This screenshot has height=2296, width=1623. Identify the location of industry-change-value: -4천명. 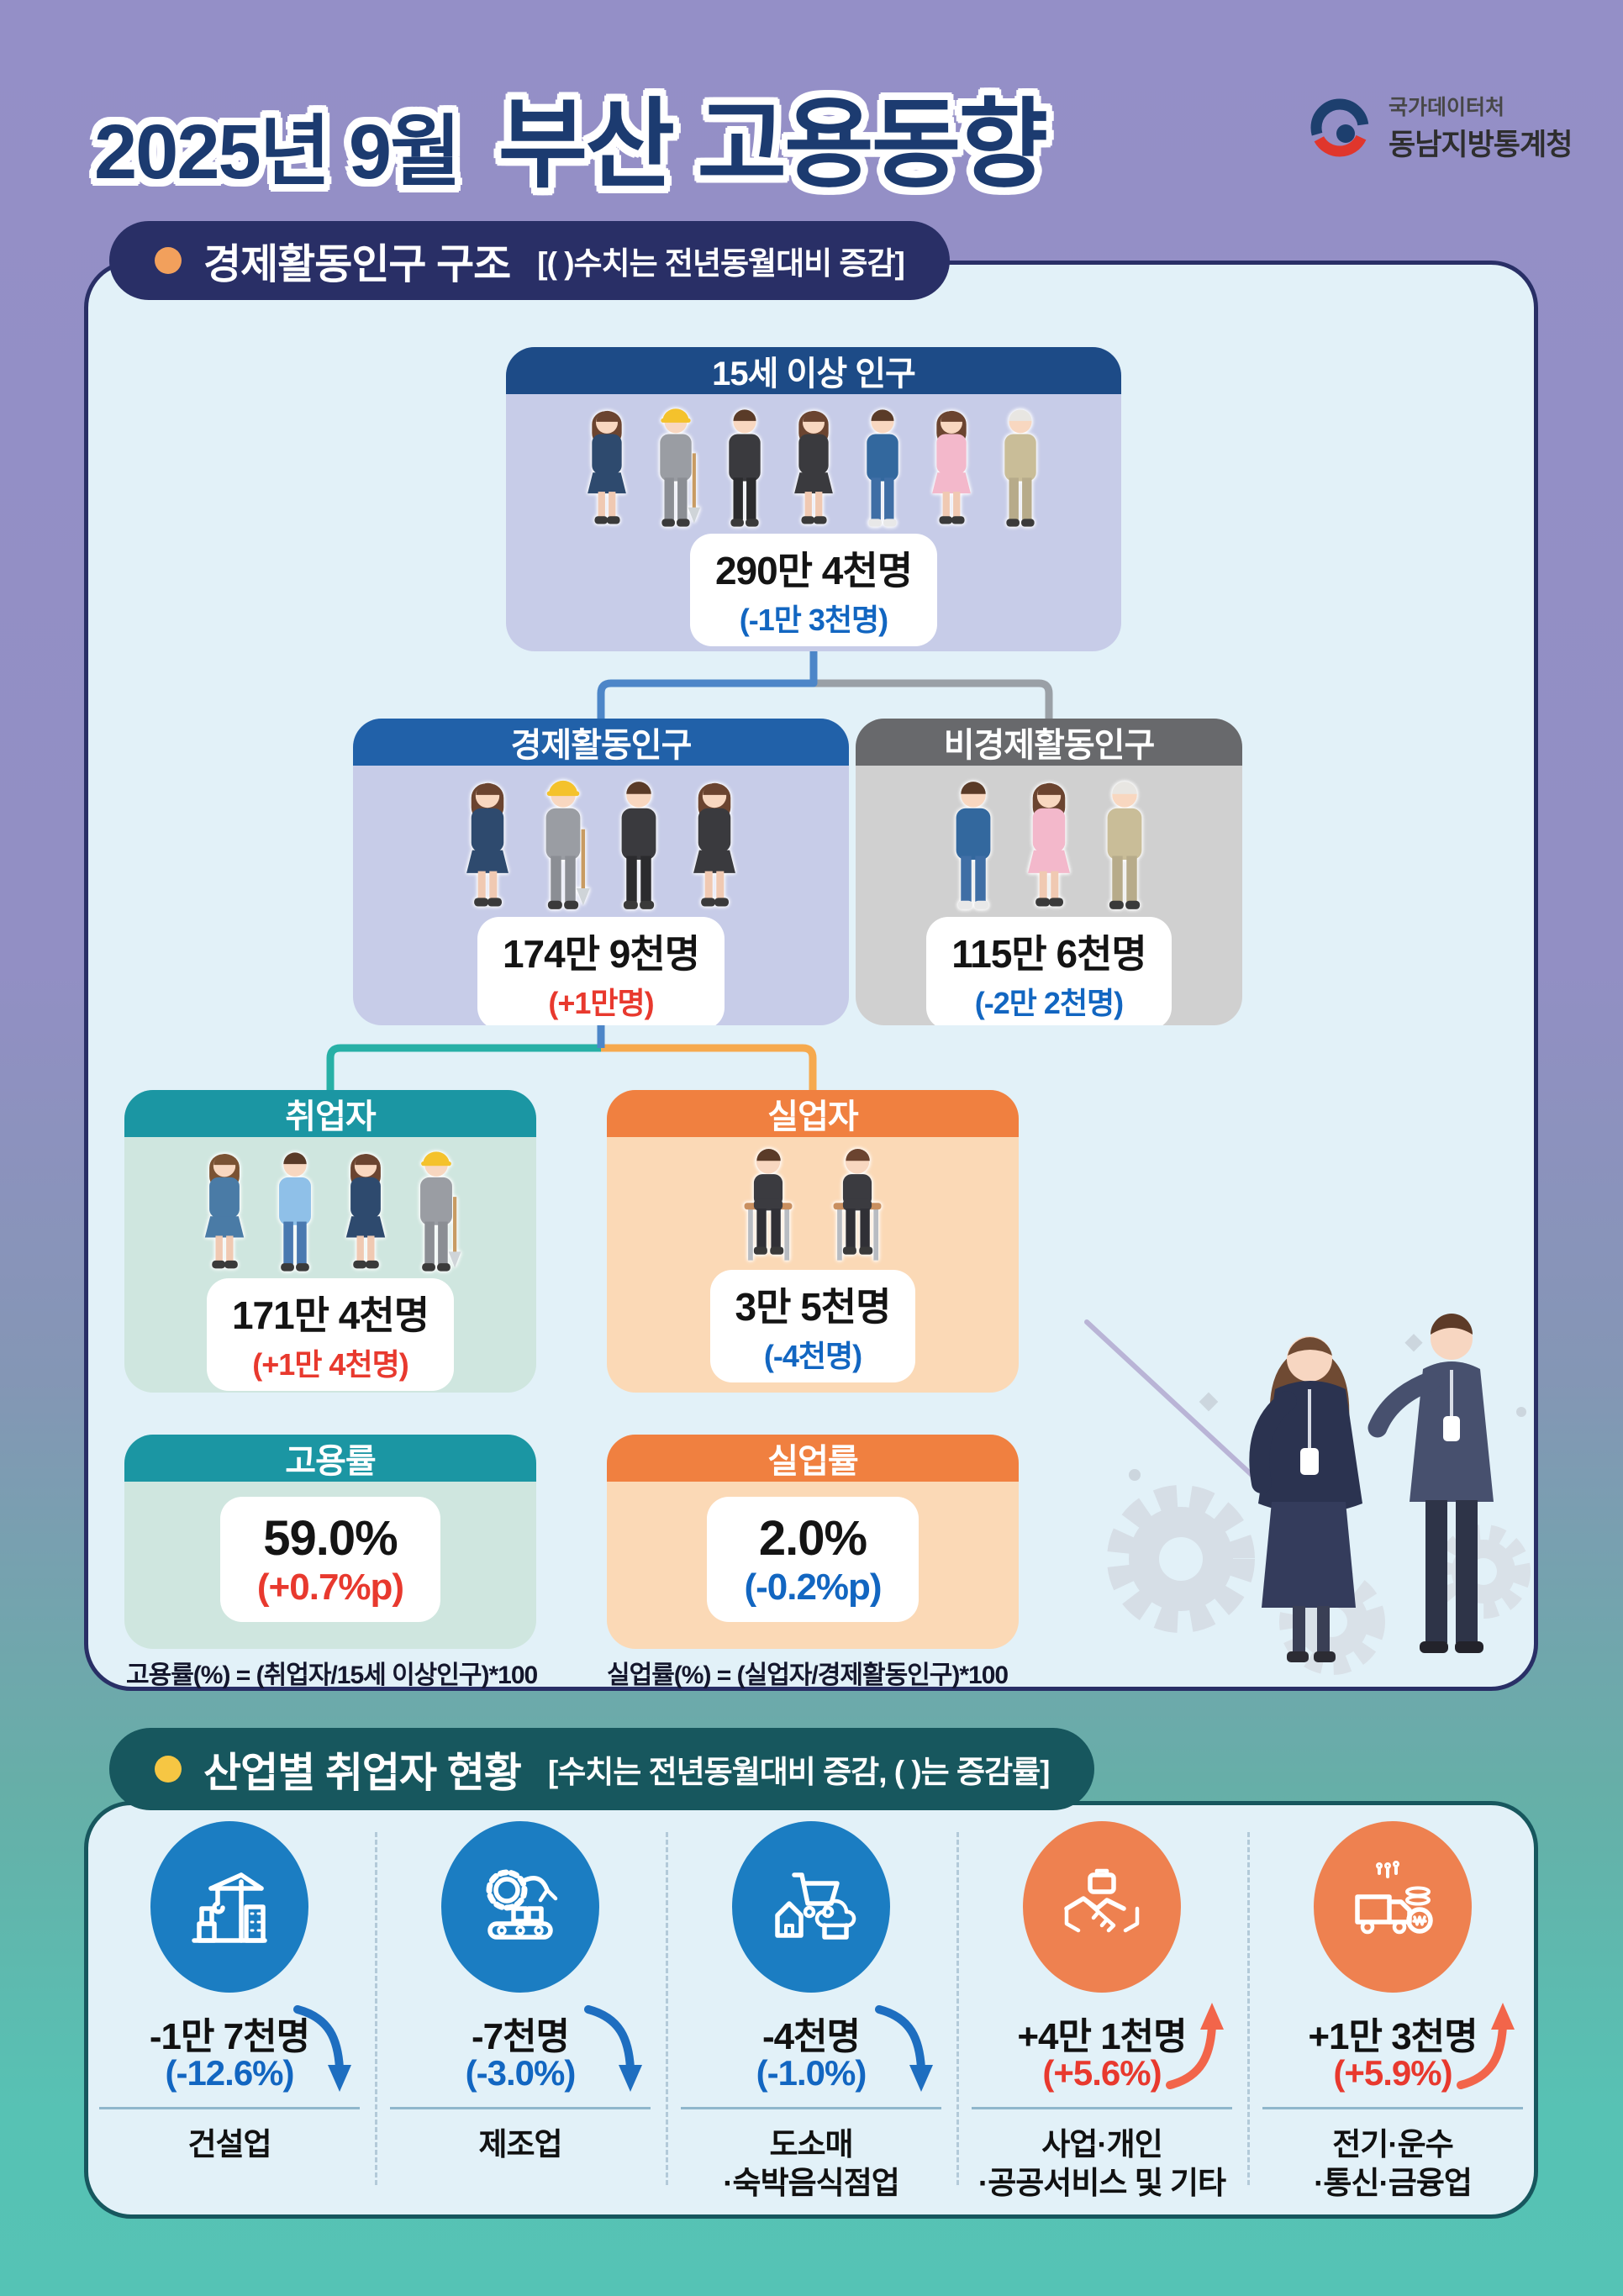
(811, 2037).